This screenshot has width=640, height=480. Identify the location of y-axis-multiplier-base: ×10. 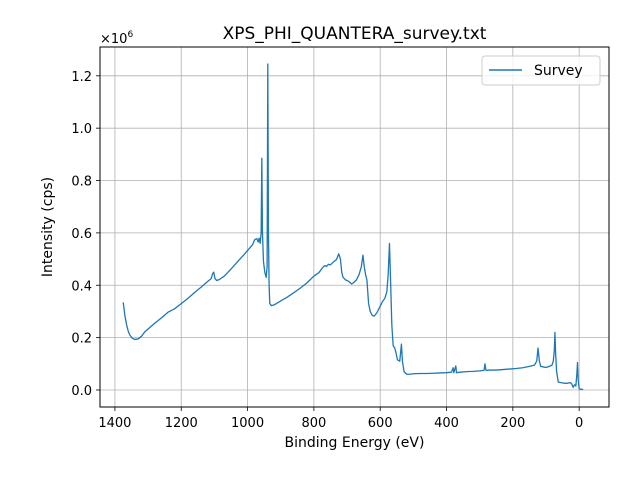
(113, 39).